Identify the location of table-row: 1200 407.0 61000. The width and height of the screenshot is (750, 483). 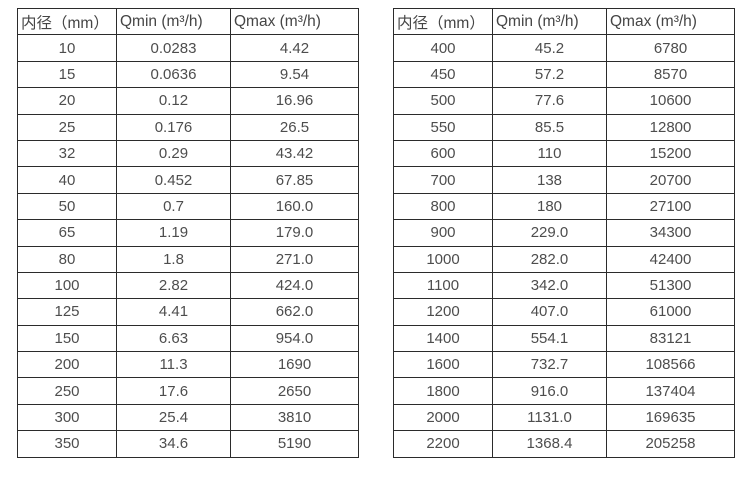
(564, 312).